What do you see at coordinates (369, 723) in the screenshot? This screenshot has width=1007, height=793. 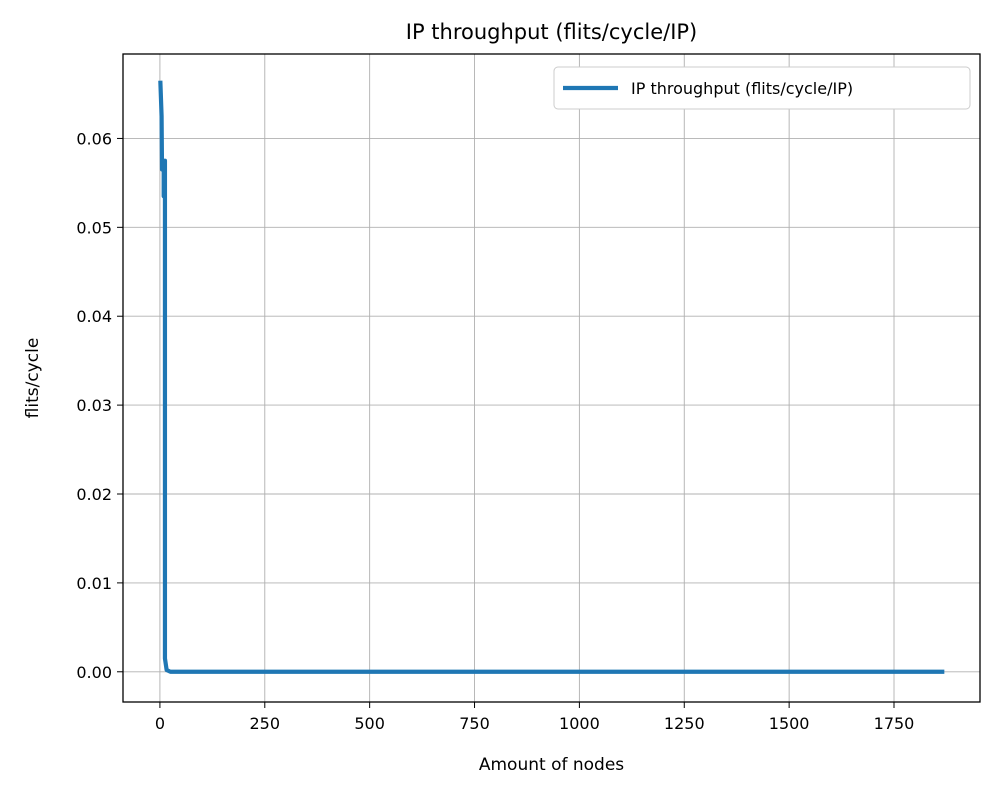 I see `x-tick-label: 500` at bounding box center [369, 723].